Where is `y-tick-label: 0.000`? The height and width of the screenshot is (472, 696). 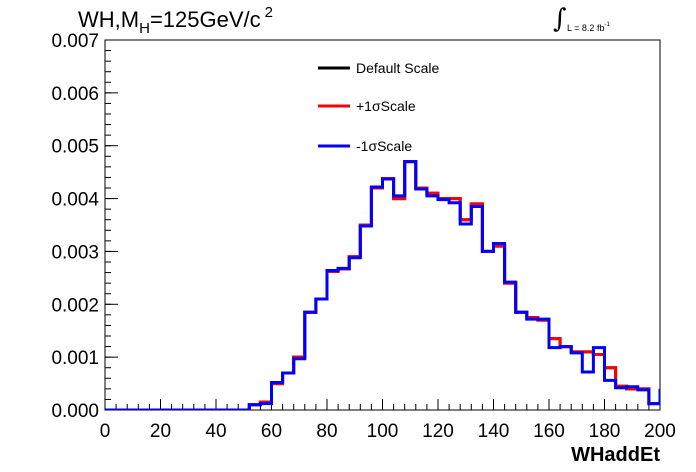 y-tick-label: 0.000 is located at coordinates (75, 411).